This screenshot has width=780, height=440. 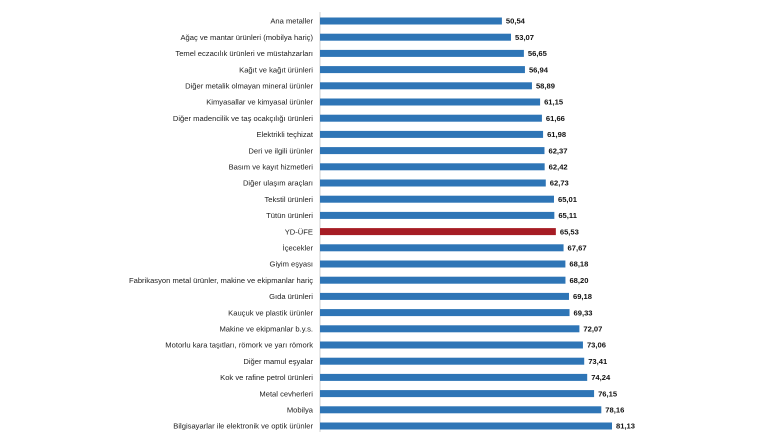 What do you see at coordinates (545, 86) in the screenshot?
I see `value-label: 58,89` at bounding box center [545, 86].